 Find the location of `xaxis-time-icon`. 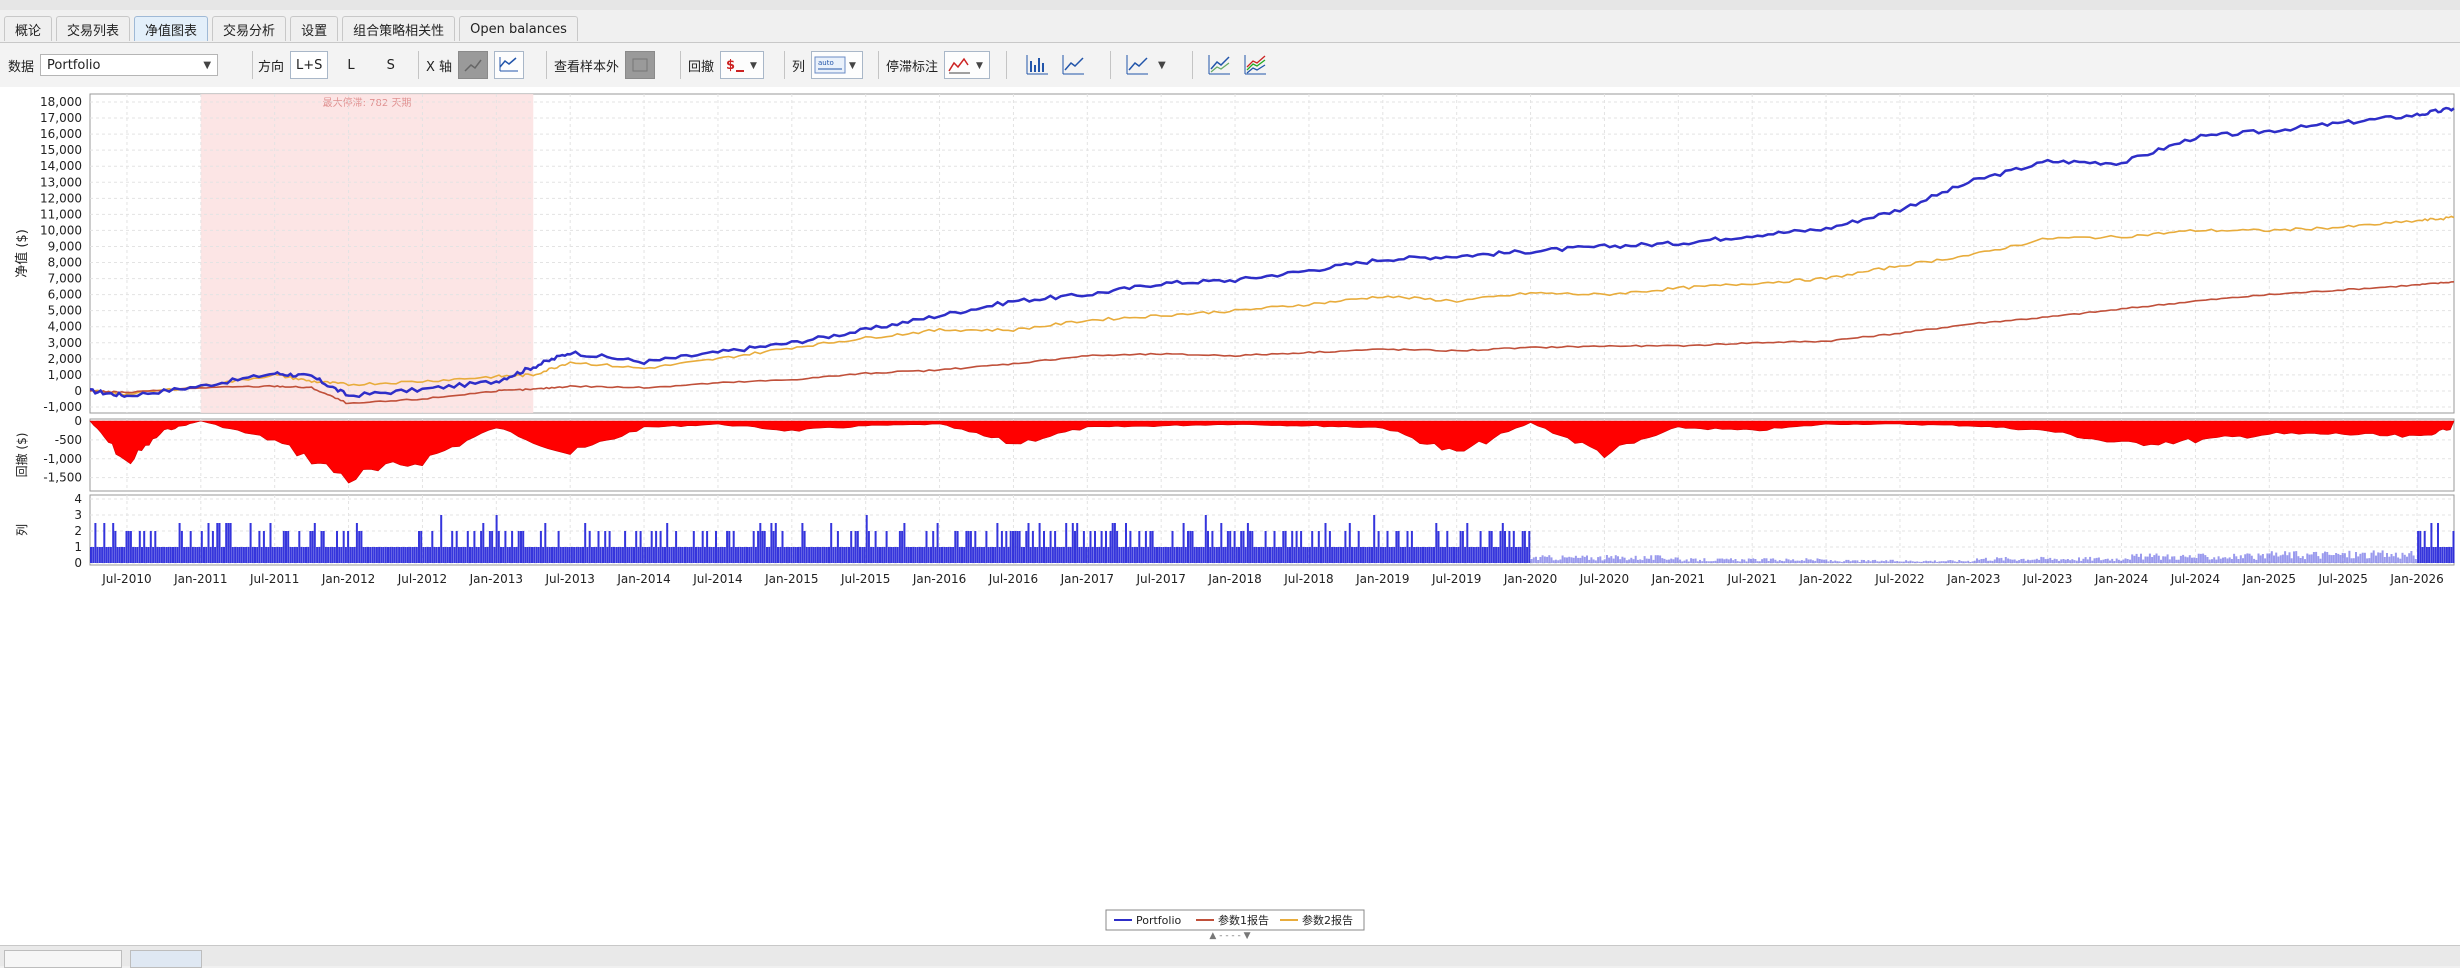

xaxis-time-icon is located at coordinates (509, 65).